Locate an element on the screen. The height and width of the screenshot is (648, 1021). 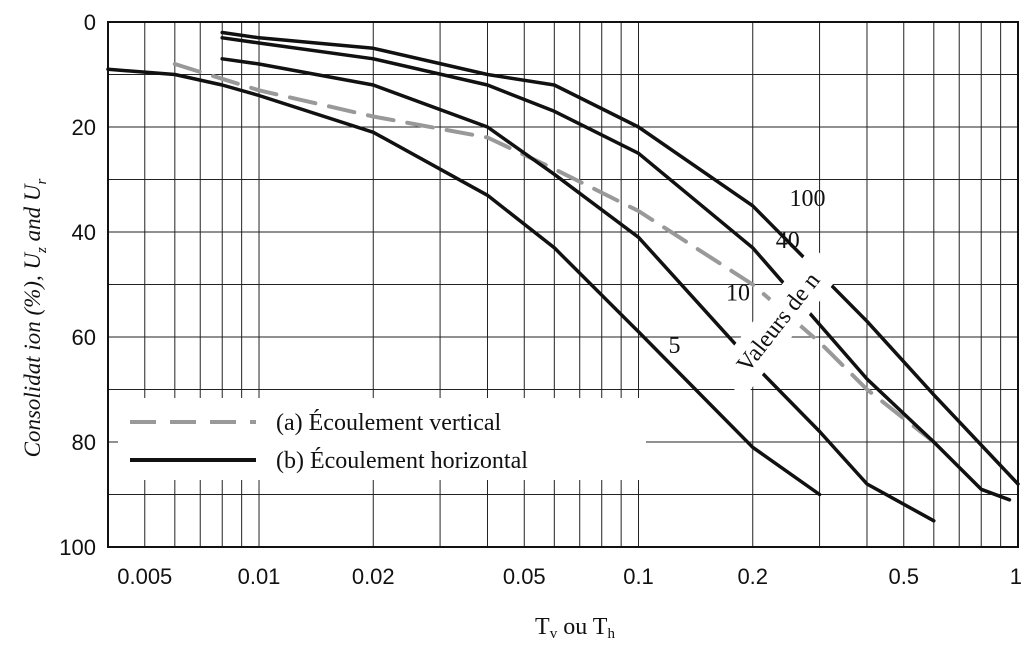
y-tick-label: 100 is located at coordinates (77, 547).